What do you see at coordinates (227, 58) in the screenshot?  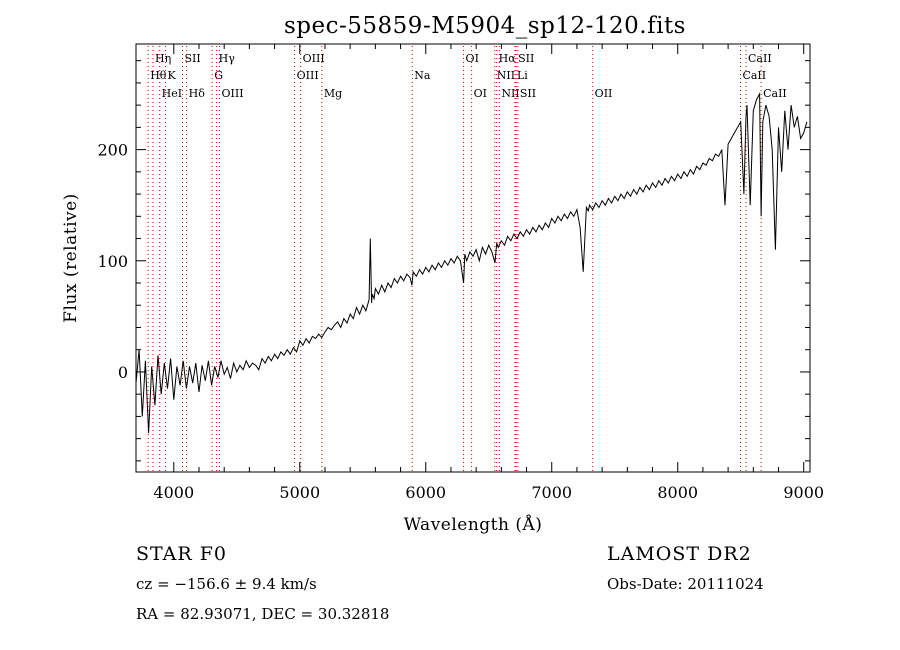 I see `line-marker-label: Hγ` at bounding box center [227, 58].